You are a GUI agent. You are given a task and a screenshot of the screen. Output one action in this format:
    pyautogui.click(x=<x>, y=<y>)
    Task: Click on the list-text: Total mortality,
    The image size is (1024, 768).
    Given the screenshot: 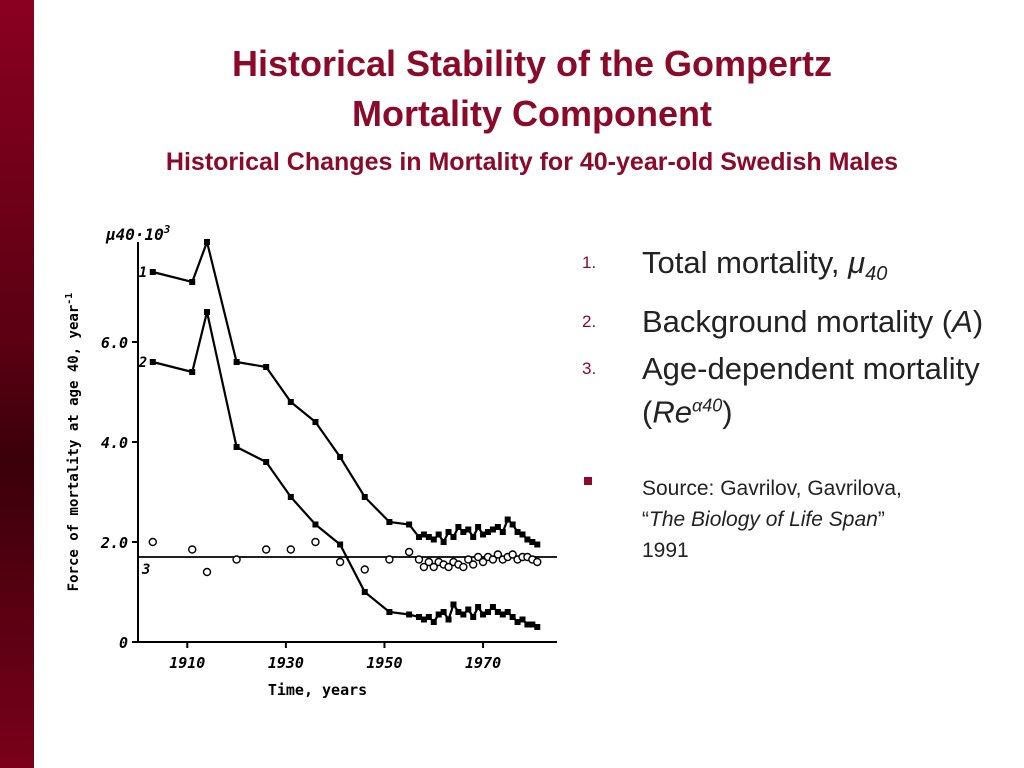 What is the action you would take?
    pyautogui.click(x=745, y=262)
    